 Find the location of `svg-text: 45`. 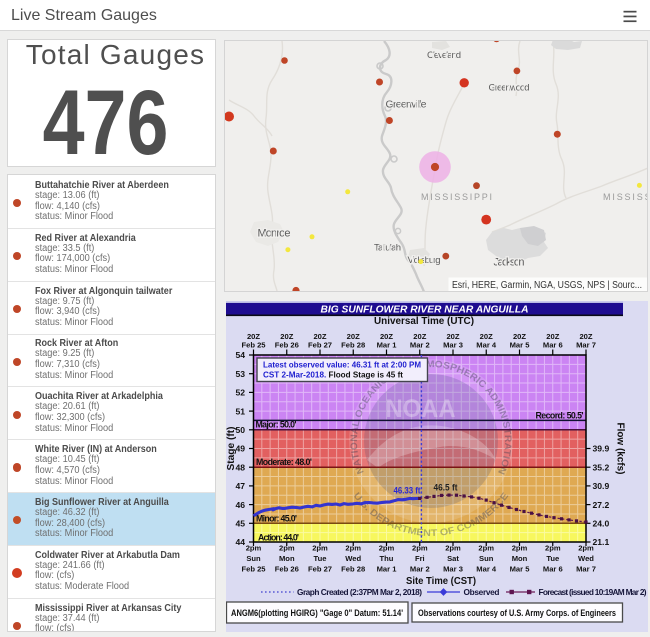

svg-text: 45 is located at coordinates (240, 524).